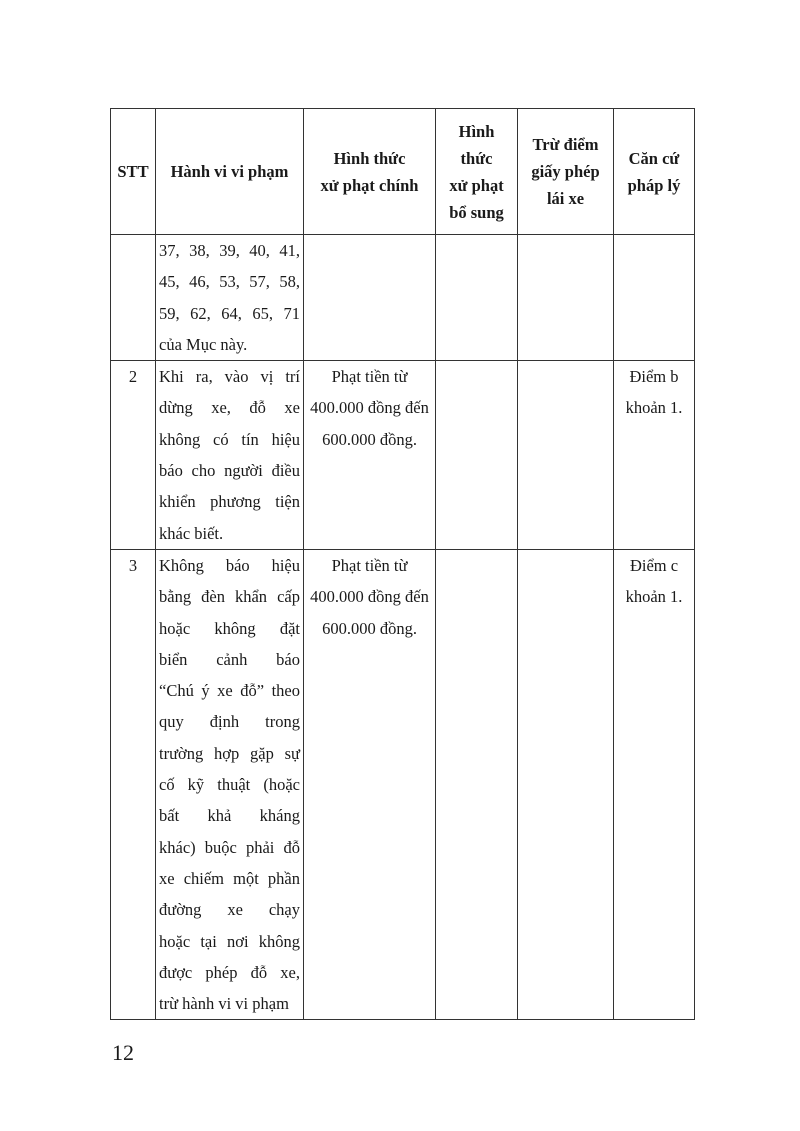  What do you see at coordinates (476, 131) in the screenshot?
I see `header-text: Hình` at bounding box center [476, 131].